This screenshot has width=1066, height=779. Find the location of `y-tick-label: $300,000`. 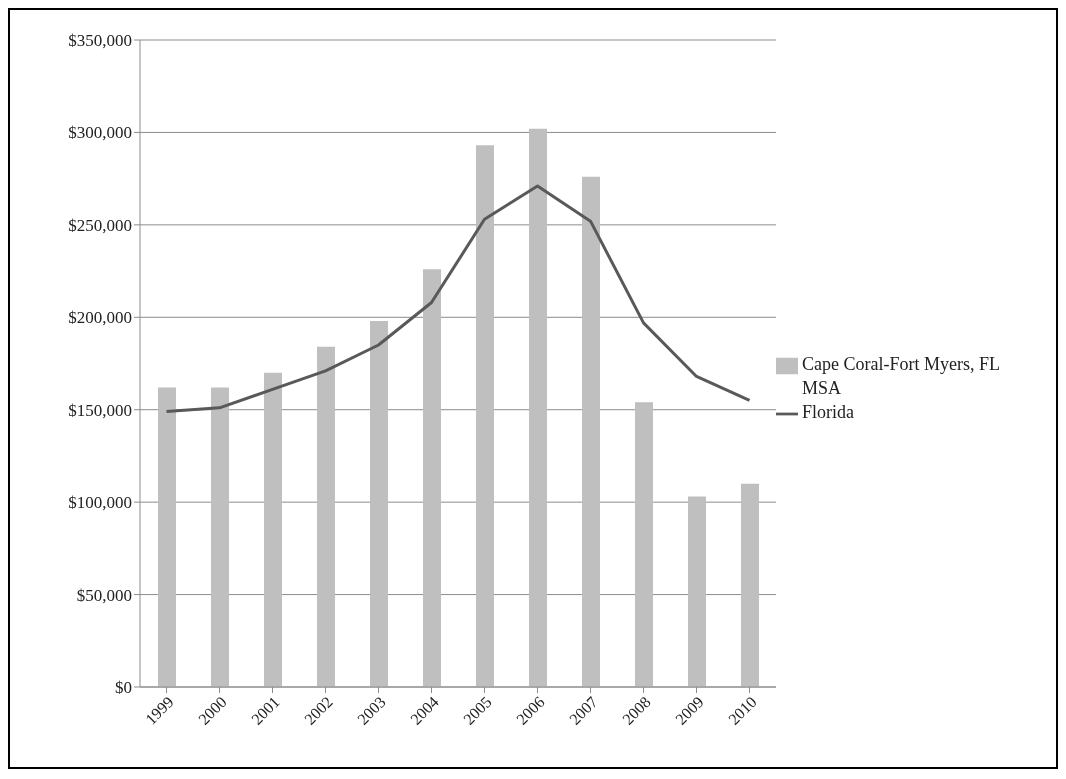

y-tick-label: $300,000 is located at coordinates (100, 133).